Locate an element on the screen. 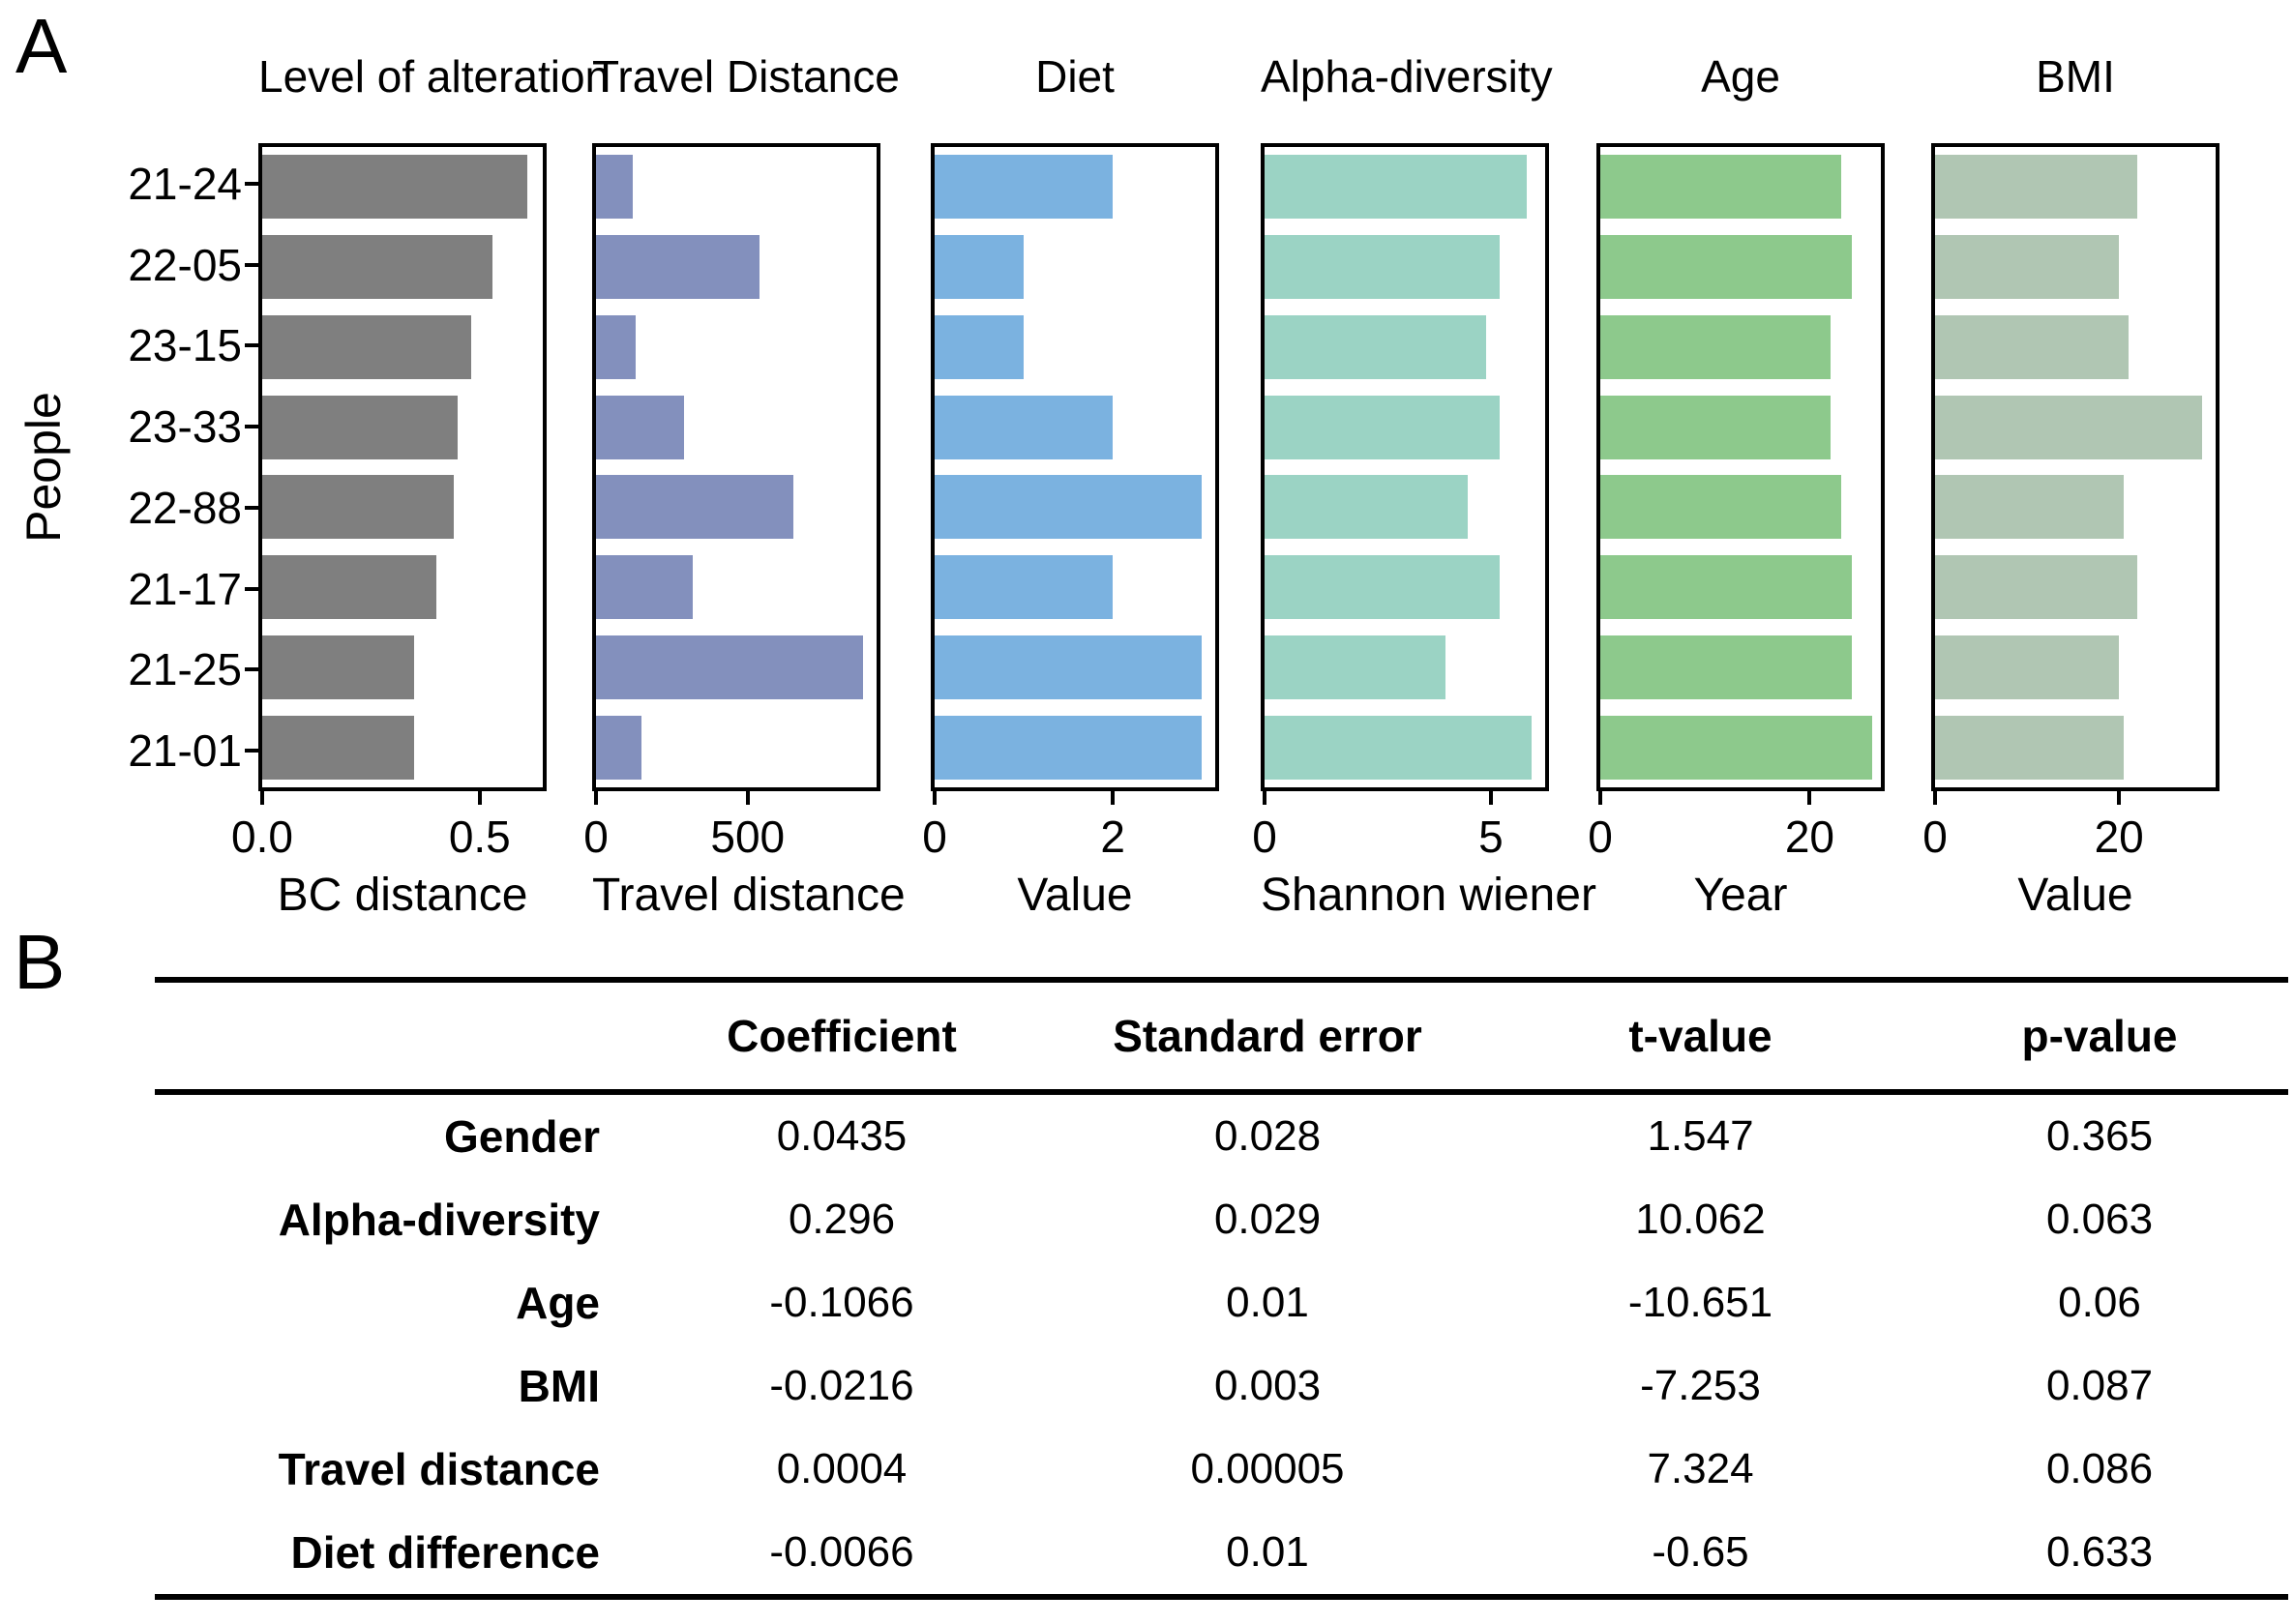 This screenshot has width=2294, height=1624. panel-b-label: B is located at coordinates (40, 962).